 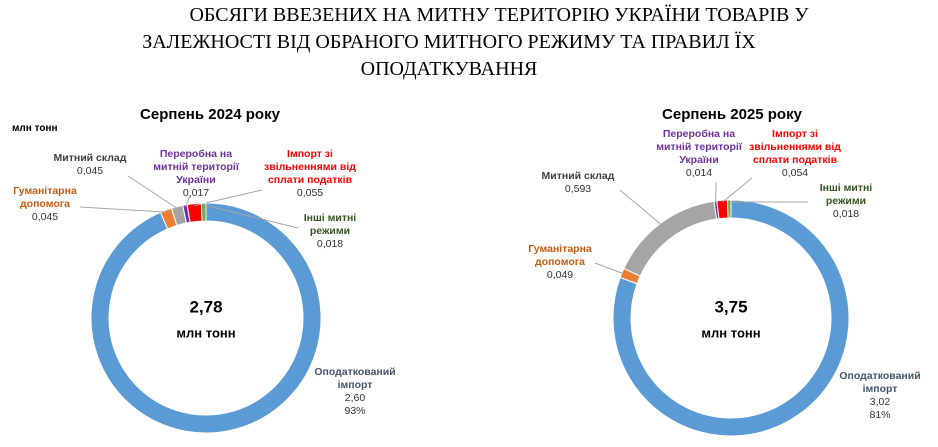 What do you see at coordinates (205, 306) in the screenshot?
I see `center-total: 2,78` at bounding box center [205, 306].